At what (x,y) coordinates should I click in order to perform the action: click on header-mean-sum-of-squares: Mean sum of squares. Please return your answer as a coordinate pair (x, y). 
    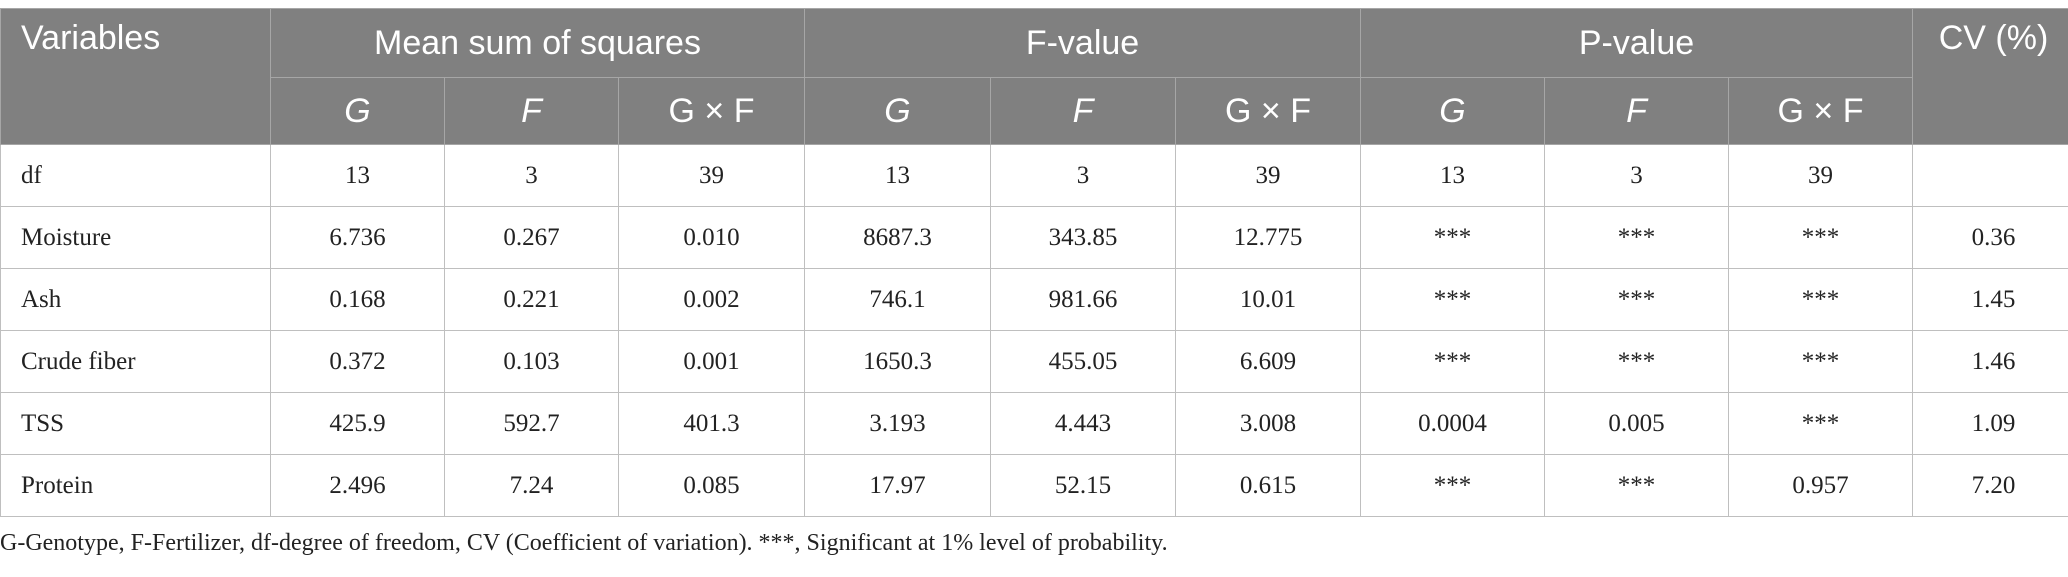
    Looking at the image, I should click on (537, 43).